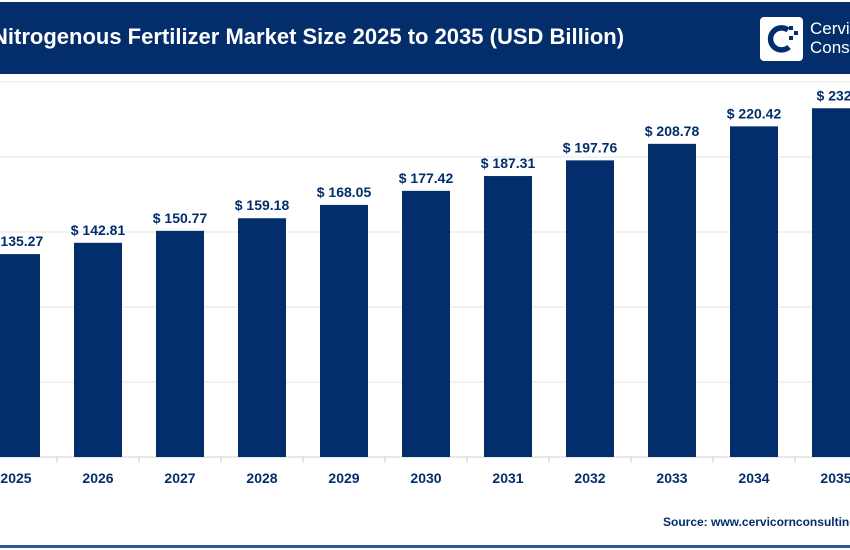 The width and height of the screenshot is (850, 550). I want to click on x-tick-label: 2034, so click(753, 478).